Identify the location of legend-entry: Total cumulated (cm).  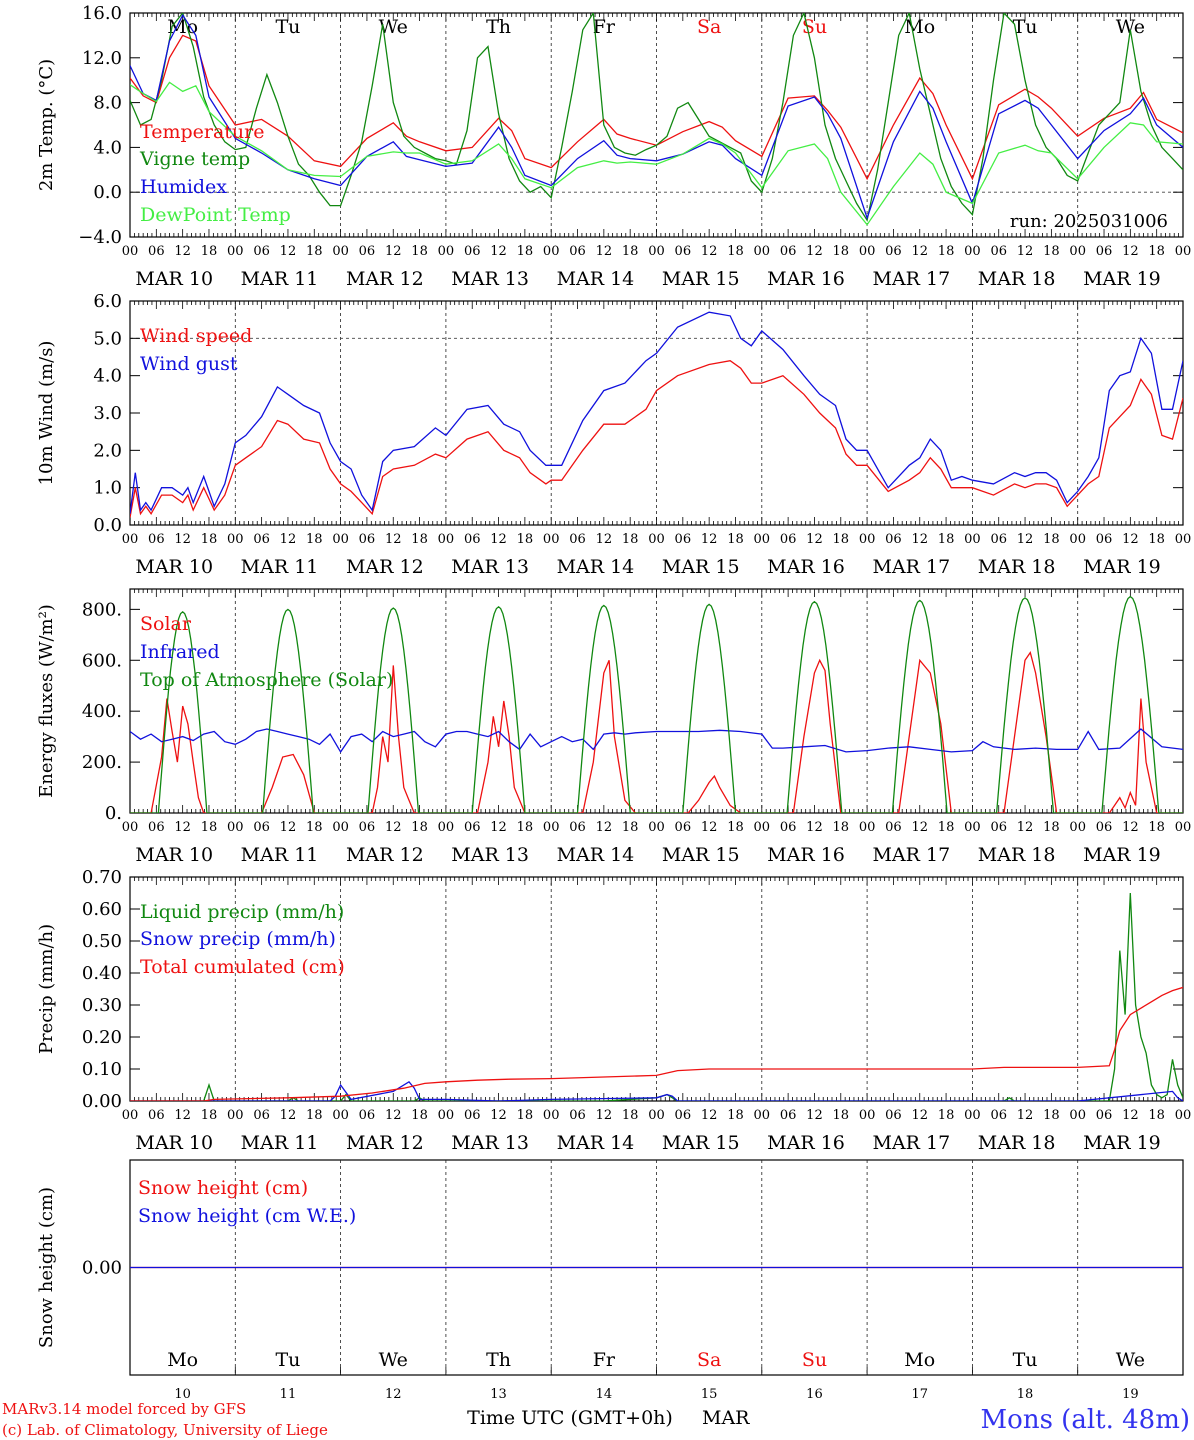
(242, 967).